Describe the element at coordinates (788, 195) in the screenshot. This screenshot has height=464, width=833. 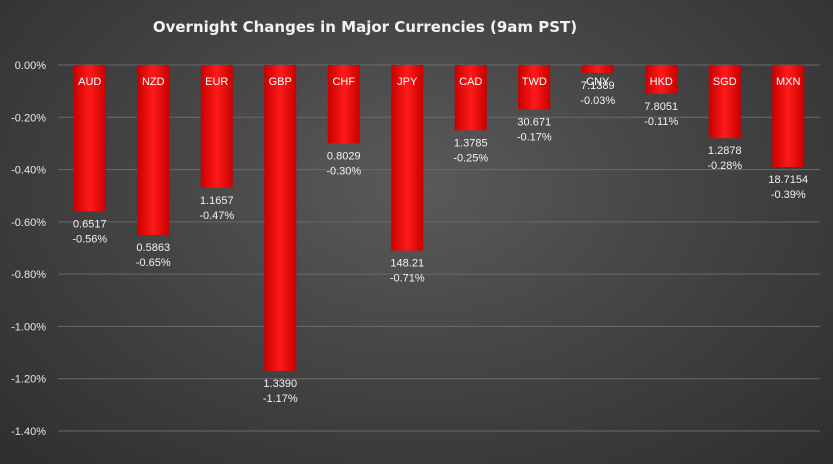
I see `data-label: -0.39%` at that location.